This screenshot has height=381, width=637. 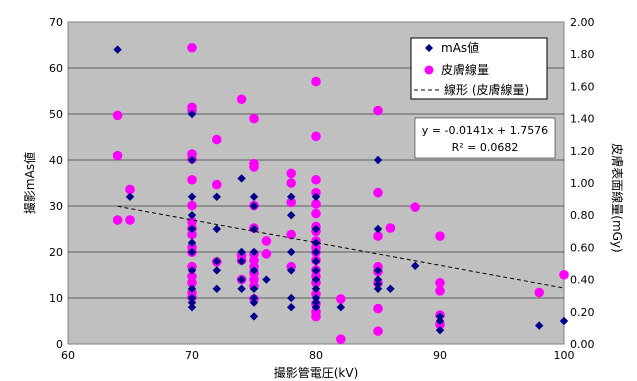 What do you see at coordinates (56, 22) in the screenshot?
I see `y-tick-label: 70` at bounding box center [56, 22].